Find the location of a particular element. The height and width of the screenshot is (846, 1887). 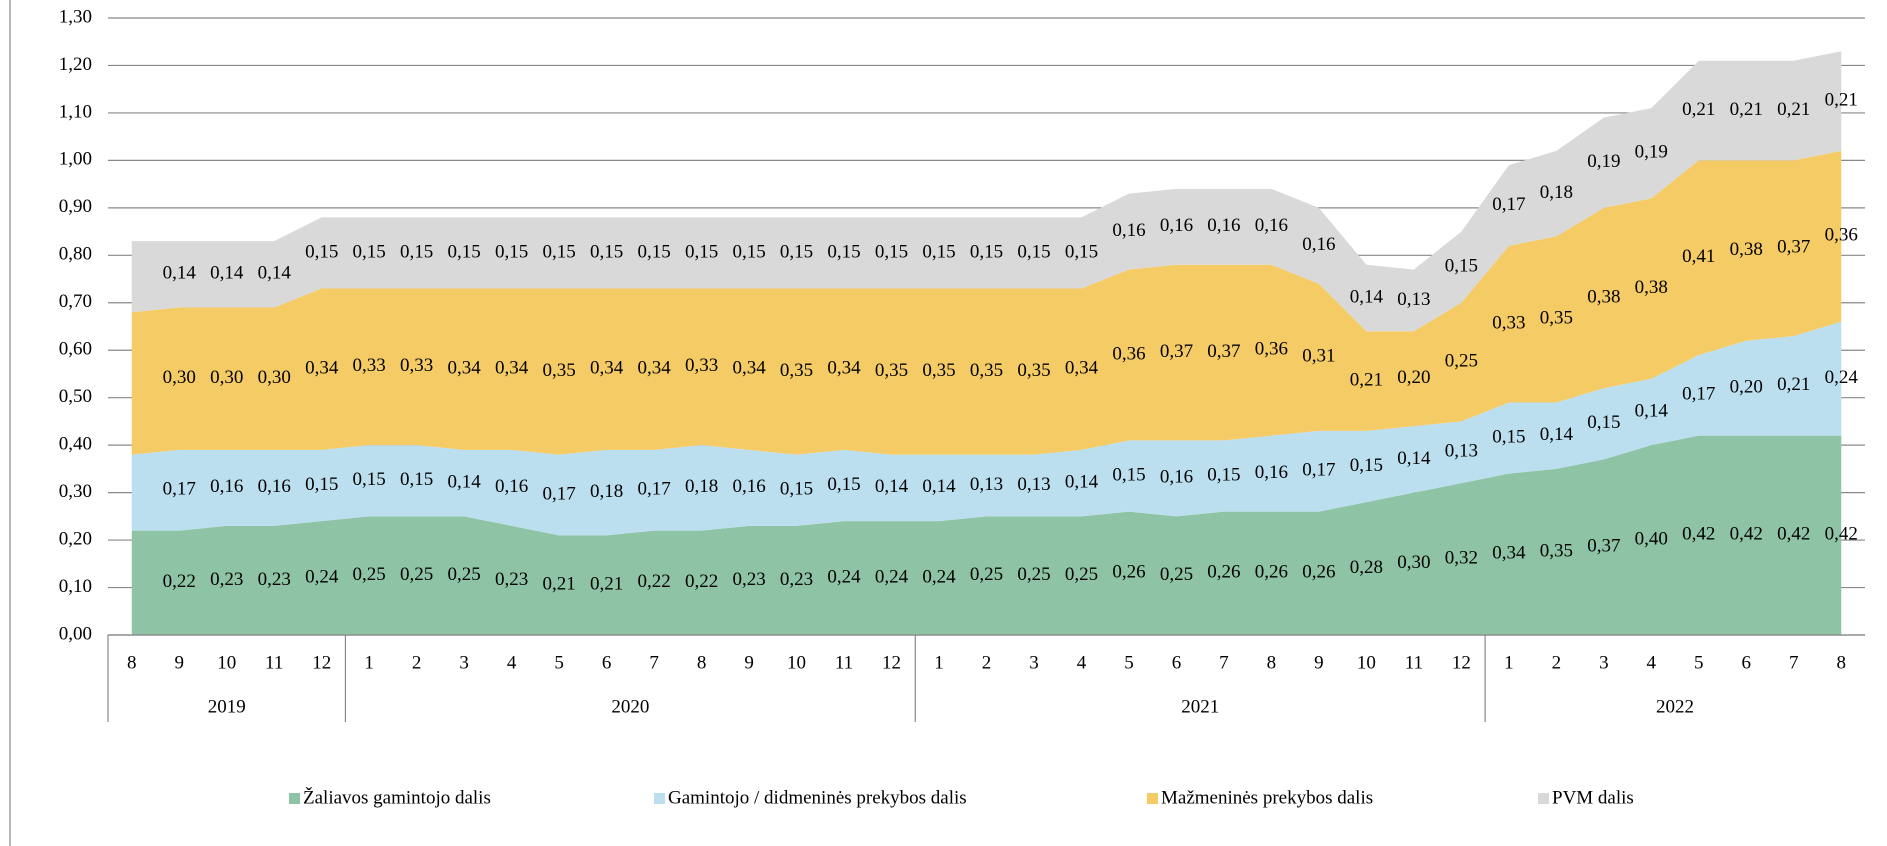

data-label: 0,22 is located at coordinates (653, 581).